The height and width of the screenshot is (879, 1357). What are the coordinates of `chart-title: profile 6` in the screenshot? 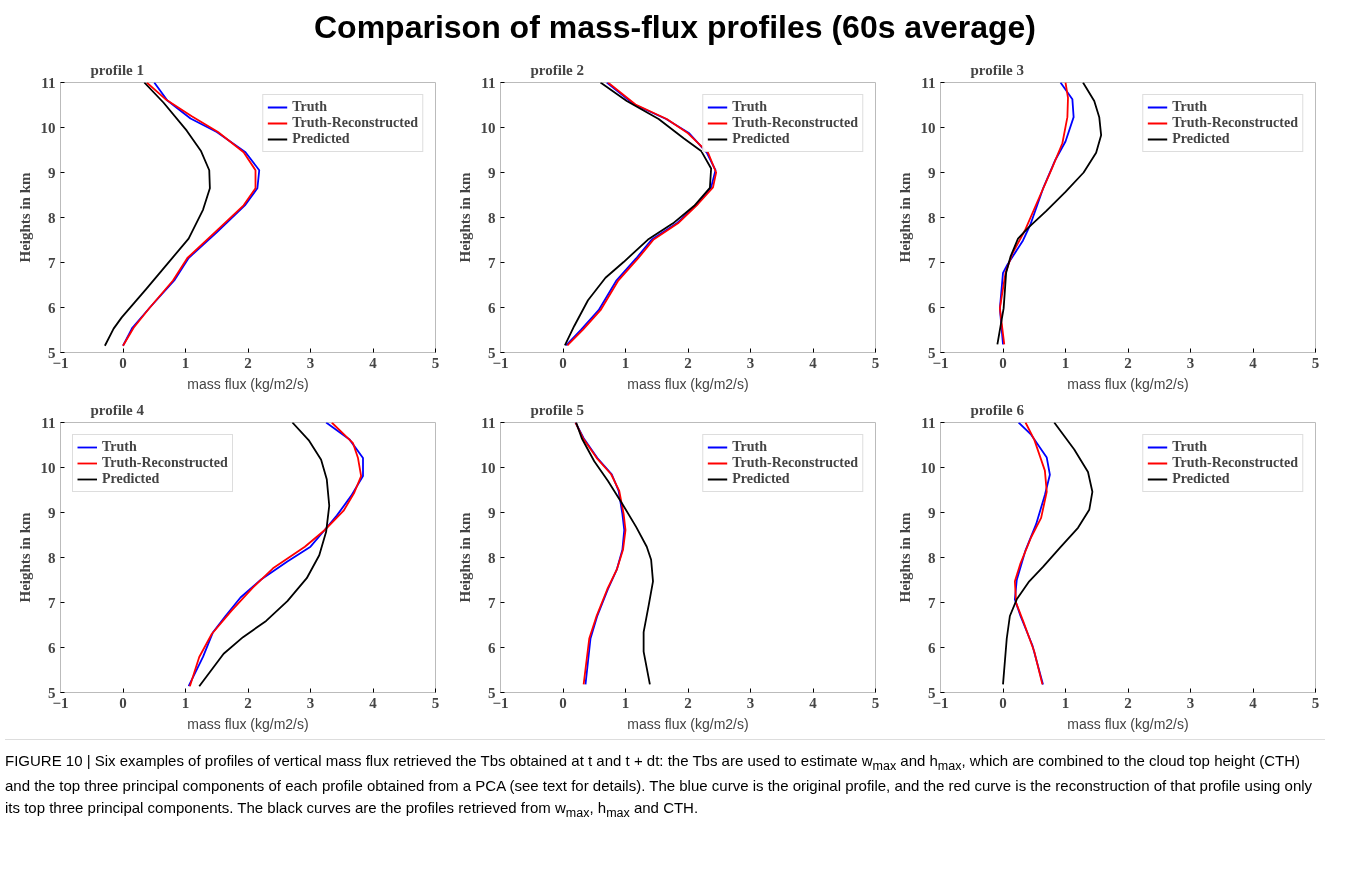 It's located at (997, 409).